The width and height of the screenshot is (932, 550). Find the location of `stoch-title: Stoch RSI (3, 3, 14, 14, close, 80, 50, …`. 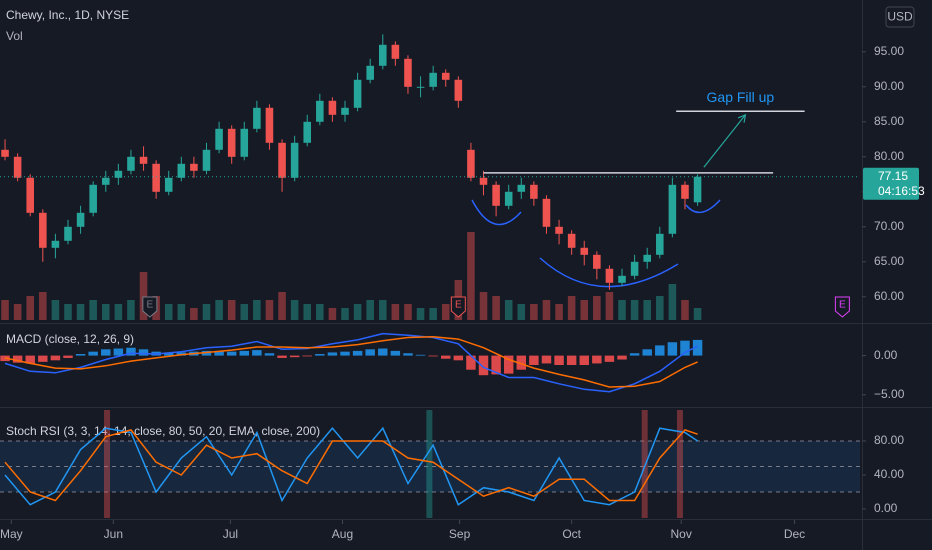

stoch-title: Stoch RSI (3, 3, 14, 14, close, 80, 50, … is located at coordinates (163, 431).